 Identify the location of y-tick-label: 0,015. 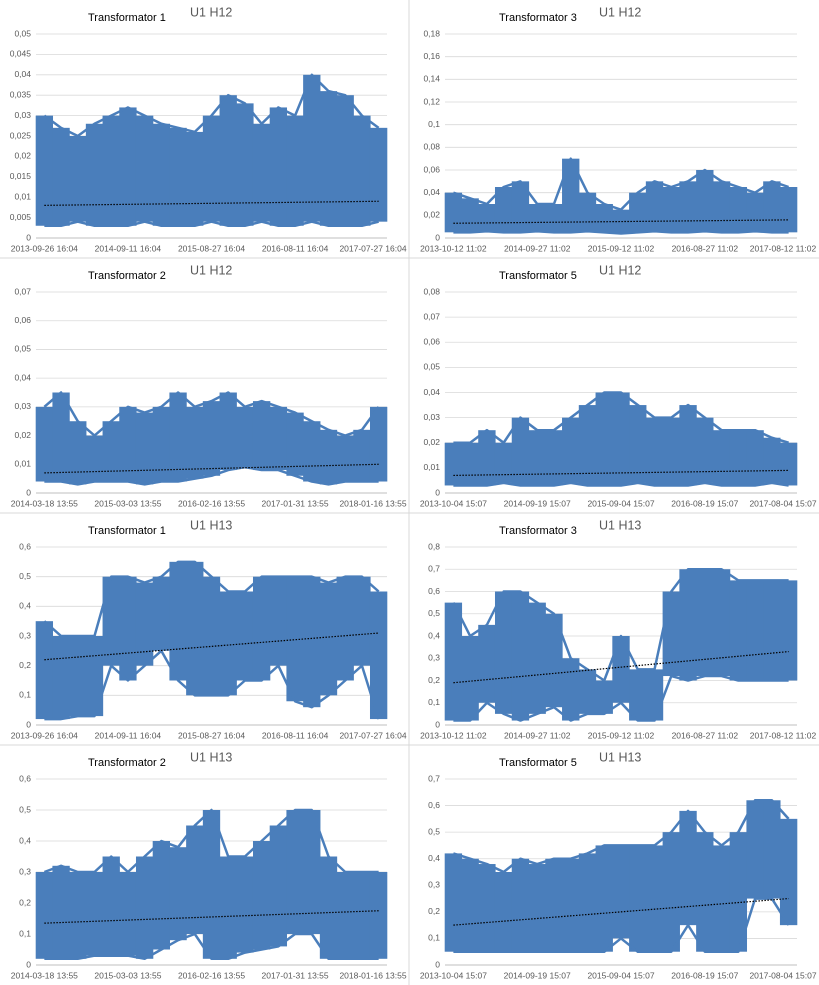
(21, 176).